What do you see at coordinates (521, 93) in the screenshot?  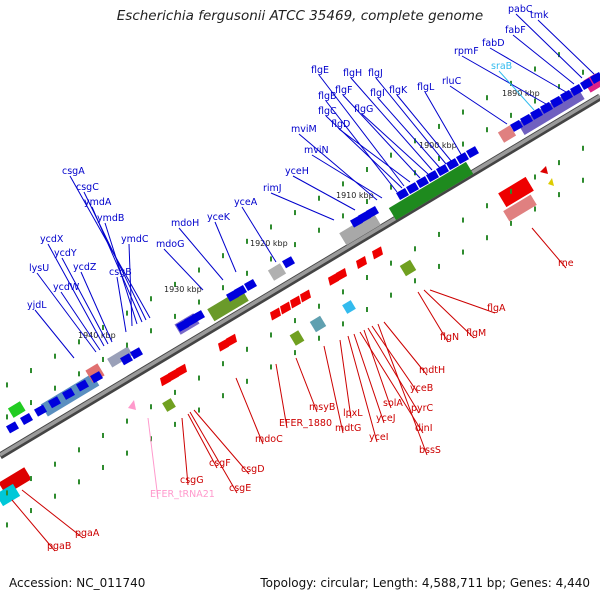 I see `kbp-tick-label: 1890 kbp` at bounding box center [521, 93].